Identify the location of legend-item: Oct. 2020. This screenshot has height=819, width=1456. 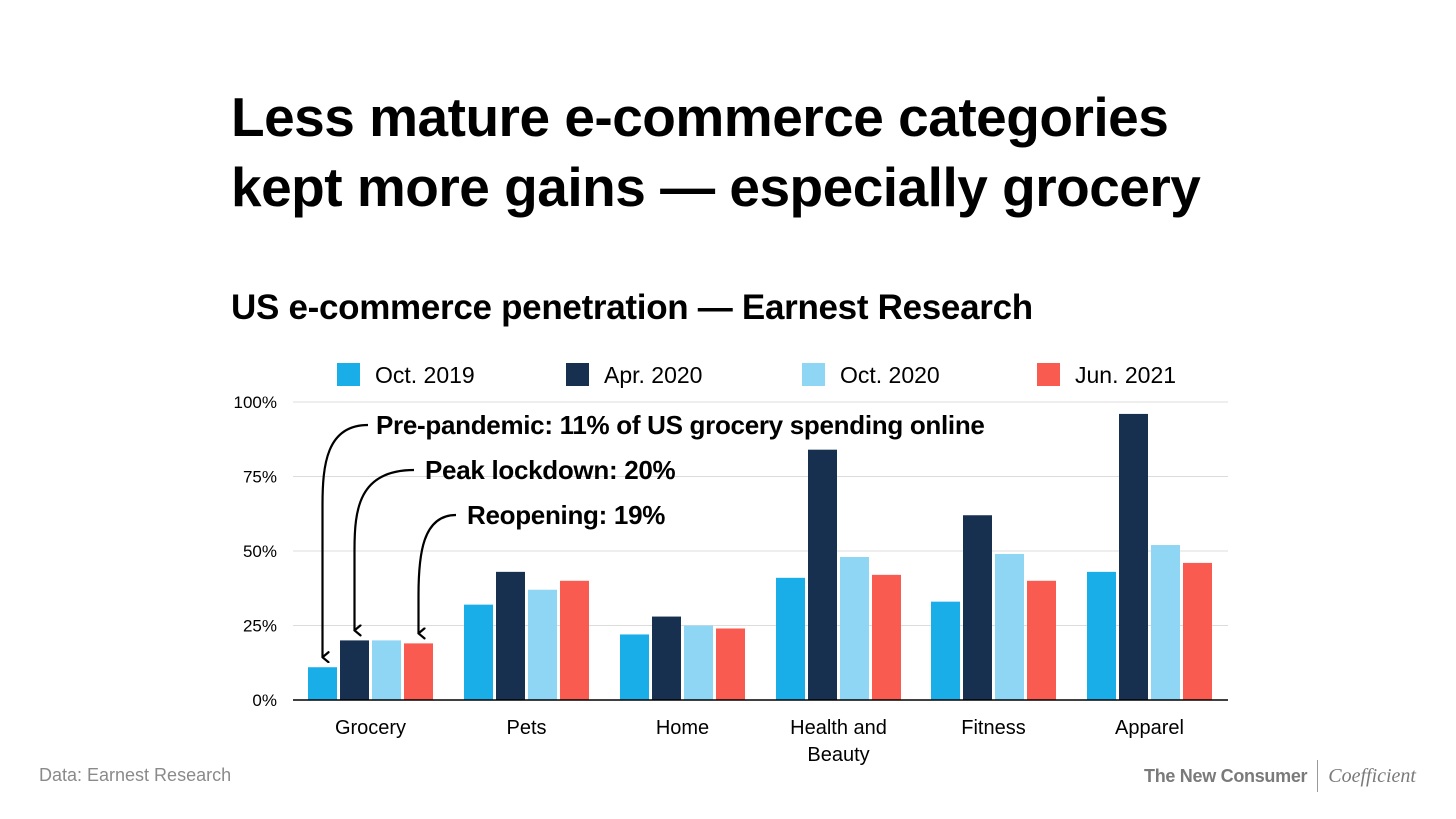
(871, 375).